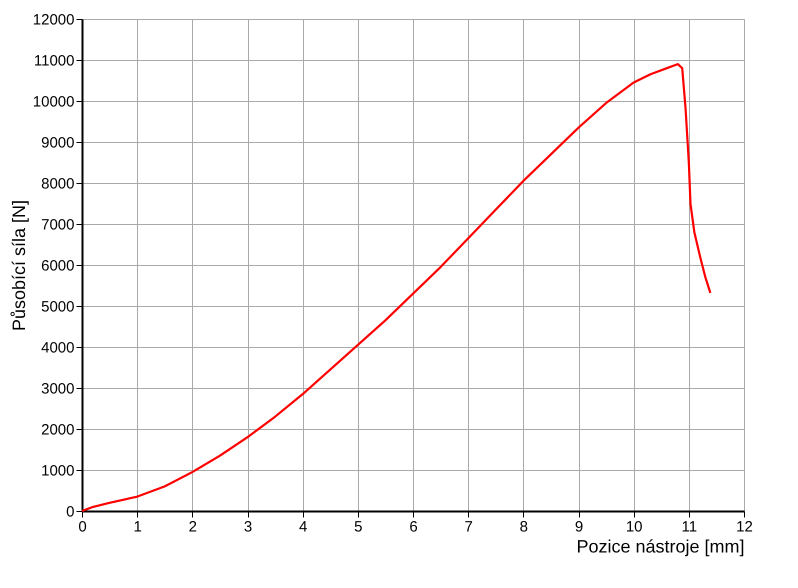 This screenshot has width=798, height=588. What do you see at coordinates (690, 527) in the screenshot?
I see `x-tick-label: 11` at bounding box center [690, 527].